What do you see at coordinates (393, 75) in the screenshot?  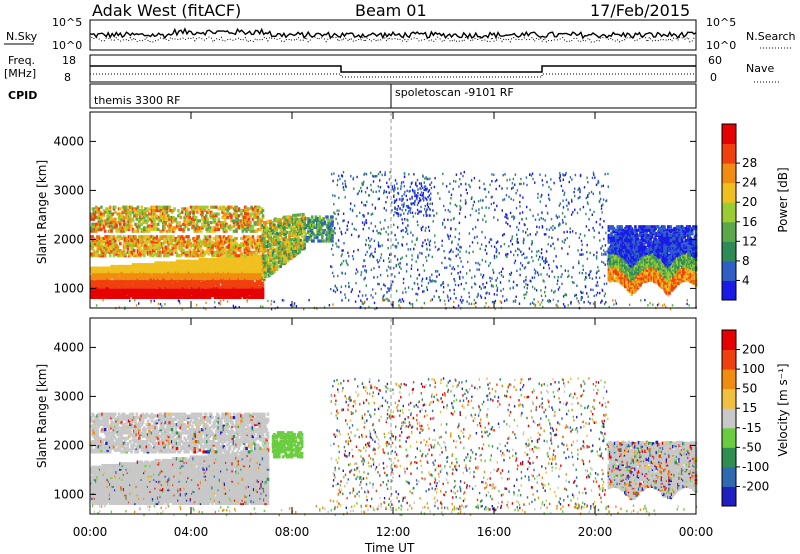 I see `nave-trace` at bounding box center [393, 75].